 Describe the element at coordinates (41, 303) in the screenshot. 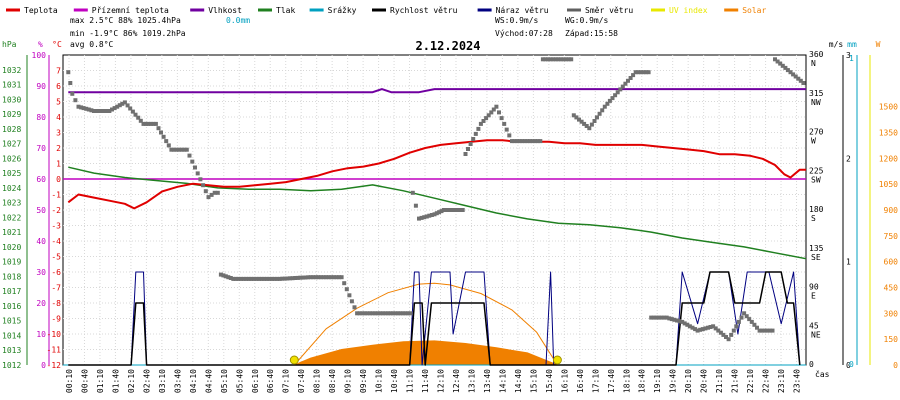

I see `humidity-tick-label: 20` at that location.